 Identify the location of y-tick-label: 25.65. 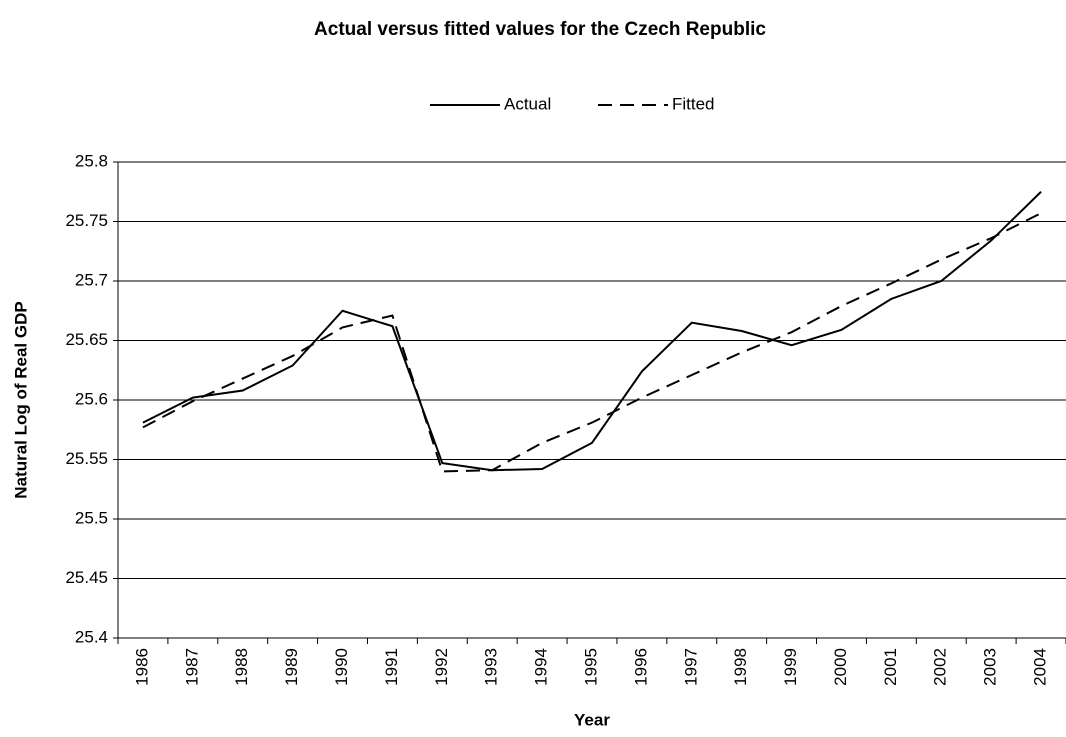
(86, 339).